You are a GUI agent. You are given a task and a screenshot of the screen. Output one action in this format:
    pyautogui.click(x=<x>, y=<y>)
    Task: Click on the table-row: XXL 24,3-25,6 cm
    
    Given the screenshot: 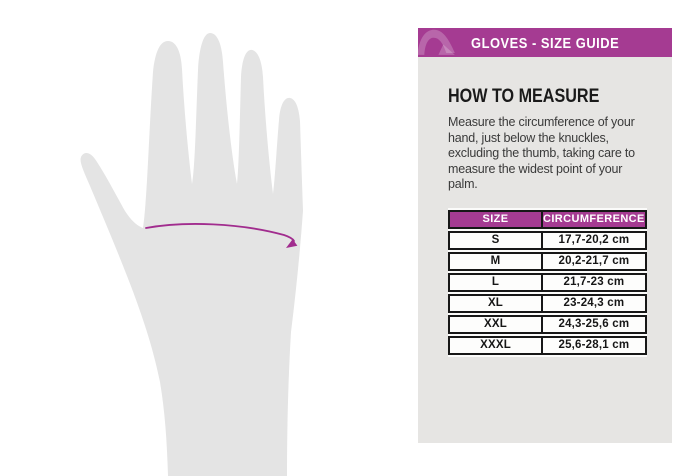 What is the action you would take?
    pyautogui.click(x=547, y=324)
    